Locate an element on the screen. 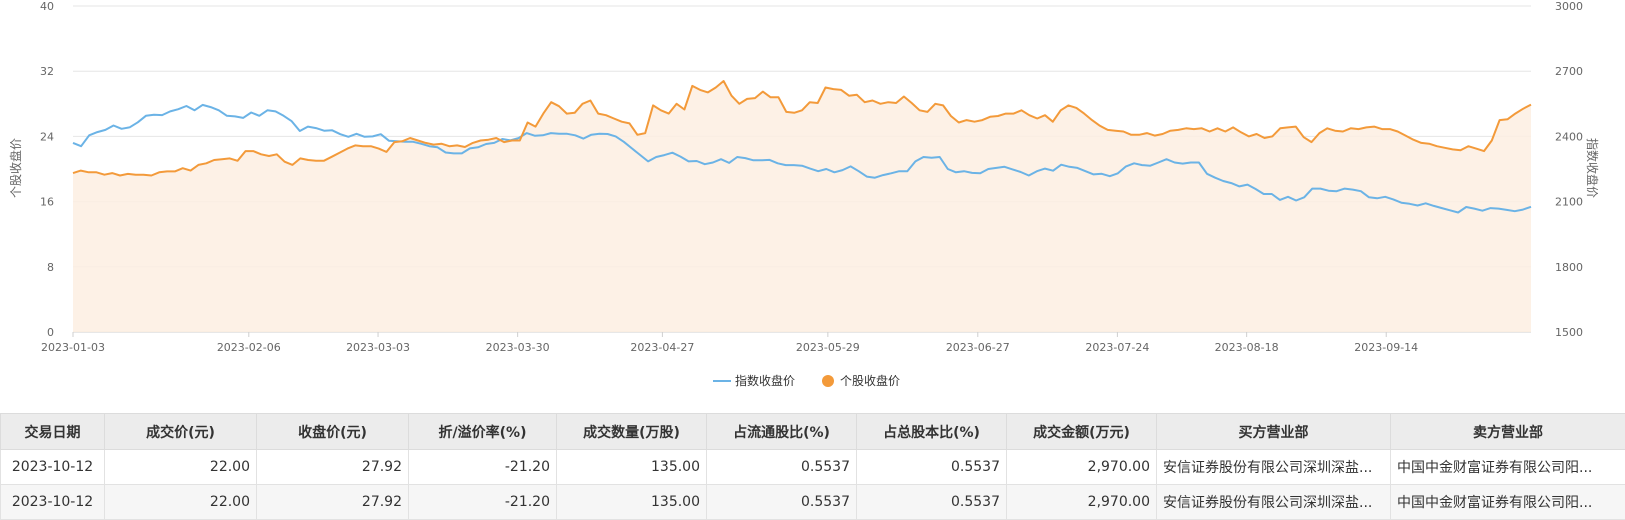 The image size is (1625, 520). col-premium-rate: 折/溢价率(%) is located at coordinates (483, 432).